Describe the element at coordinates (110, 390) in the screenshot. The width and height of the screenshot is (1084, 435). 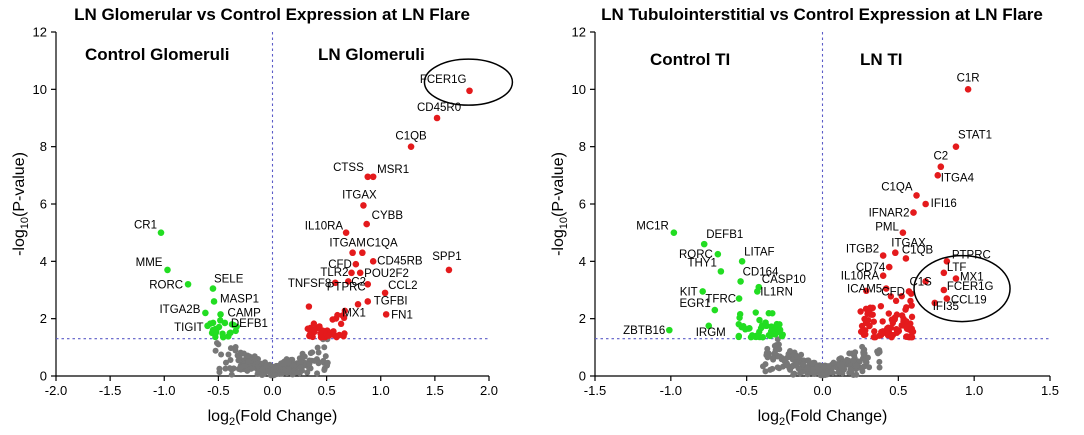
I see `x-tick-label: -1.5` at that location.